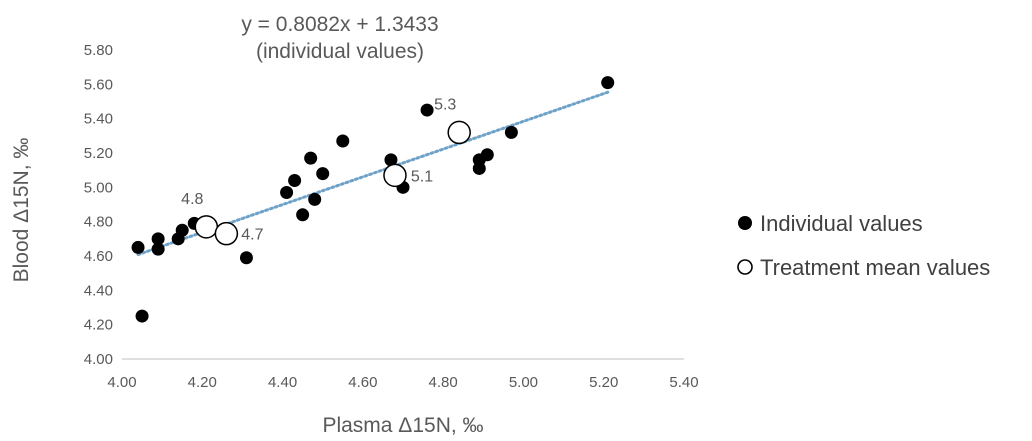 Image resolution: width=1032 pixels, height=441 pixels. What do you see at coordinates (98, 119) in the screenshot?
I see `y-tick-label: 5.40` at bounding box center [98, 119].